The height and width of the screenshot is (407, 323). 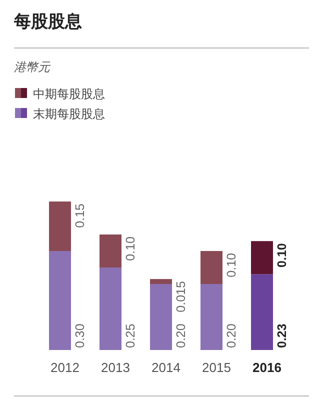 What do you see at coordinates (267, 367) in the screenshot?
I see `x-tick-label: 2016` at bounding box center [267, 367].